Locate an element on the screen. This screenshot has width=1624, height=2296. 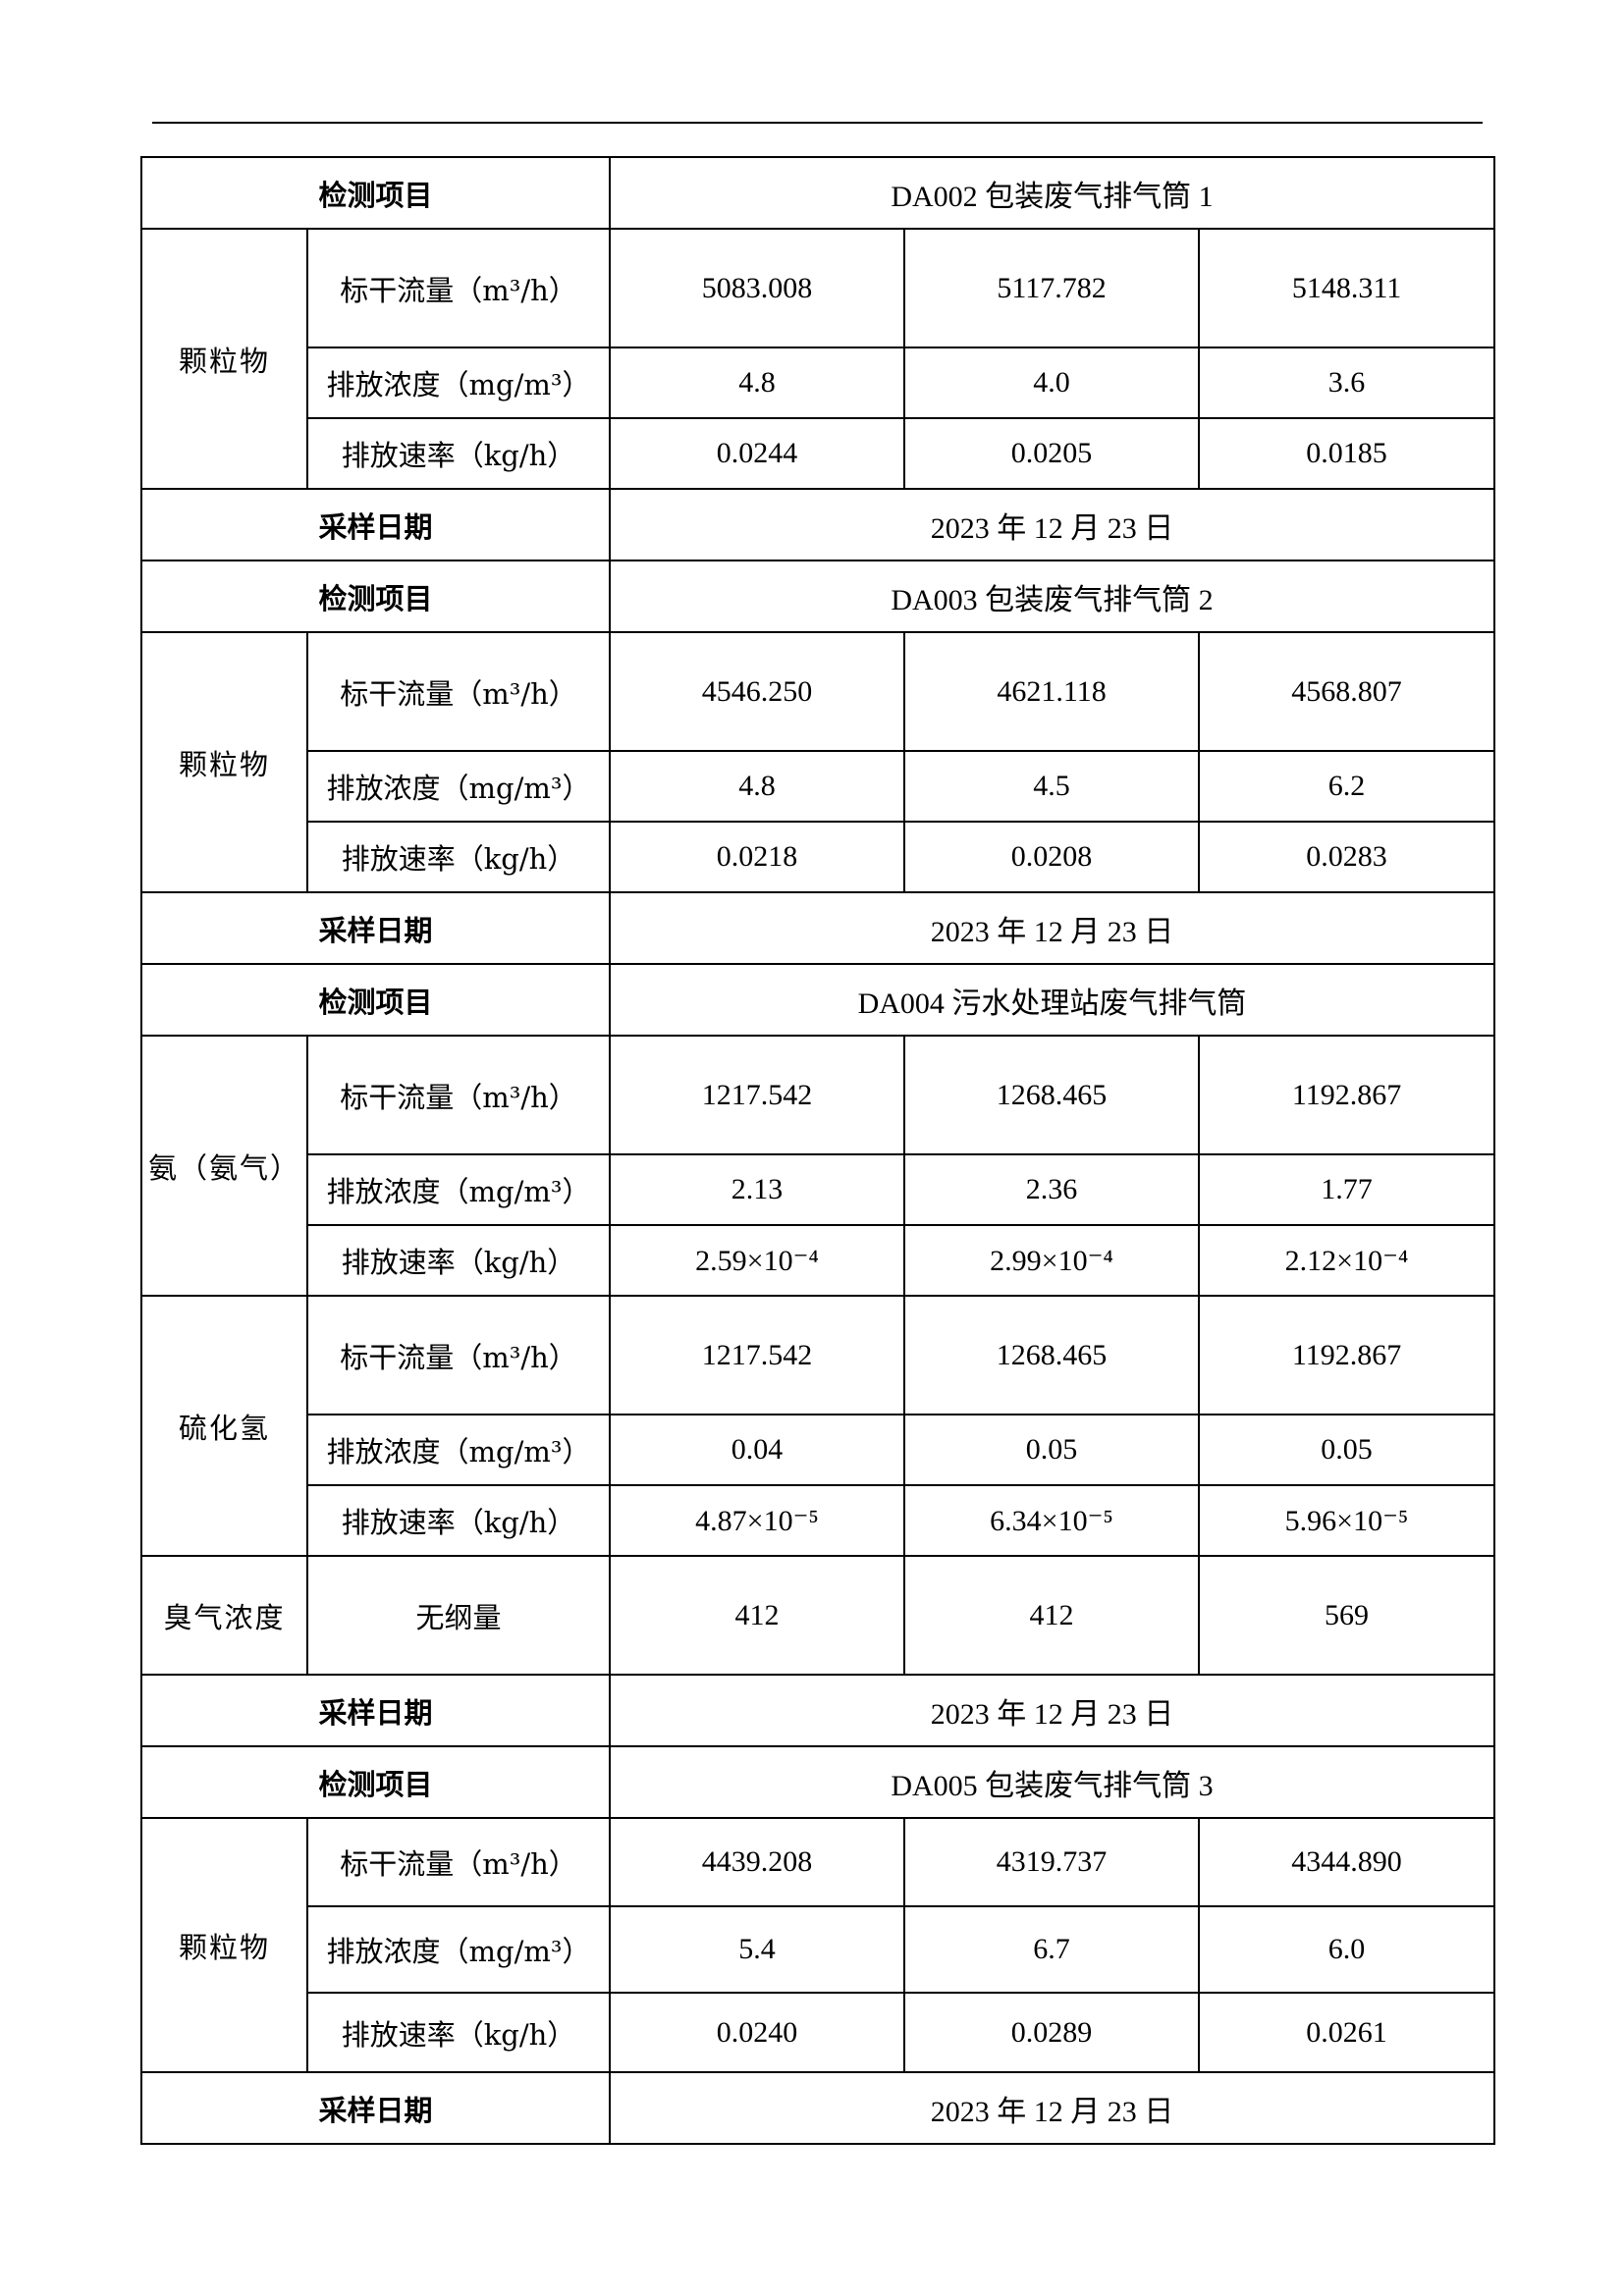
table-row: 颗粒物 标干流量（m³/h） 4439.208 4319.737 4344.890 is located at coordinates (818, 1945).